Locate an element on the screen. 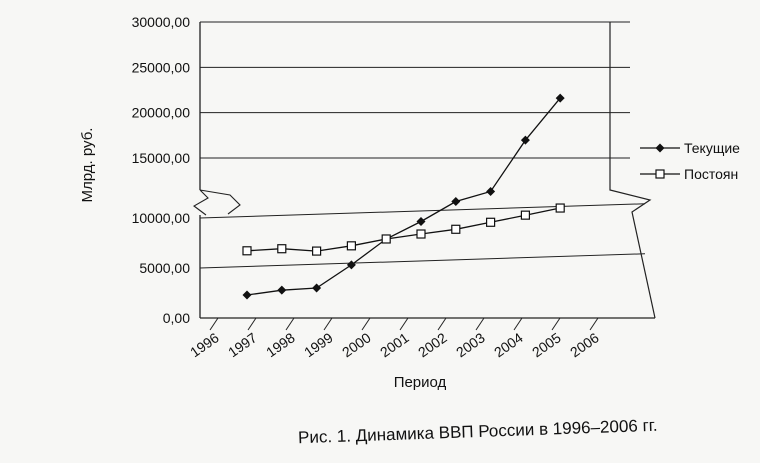 The height and width of the screenshot is (463, 760). axis-break-mark is located at coordinates (217, 202).